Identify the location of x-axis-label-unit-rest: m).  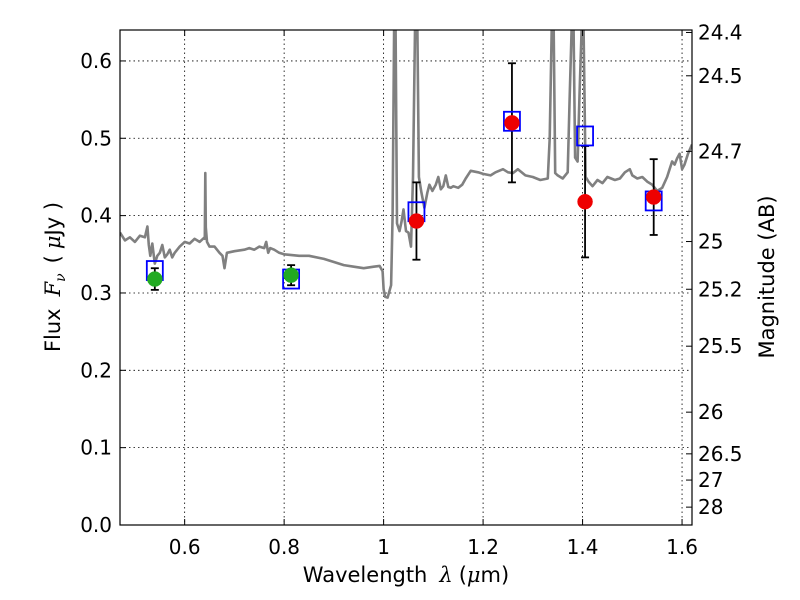
(495, 575).